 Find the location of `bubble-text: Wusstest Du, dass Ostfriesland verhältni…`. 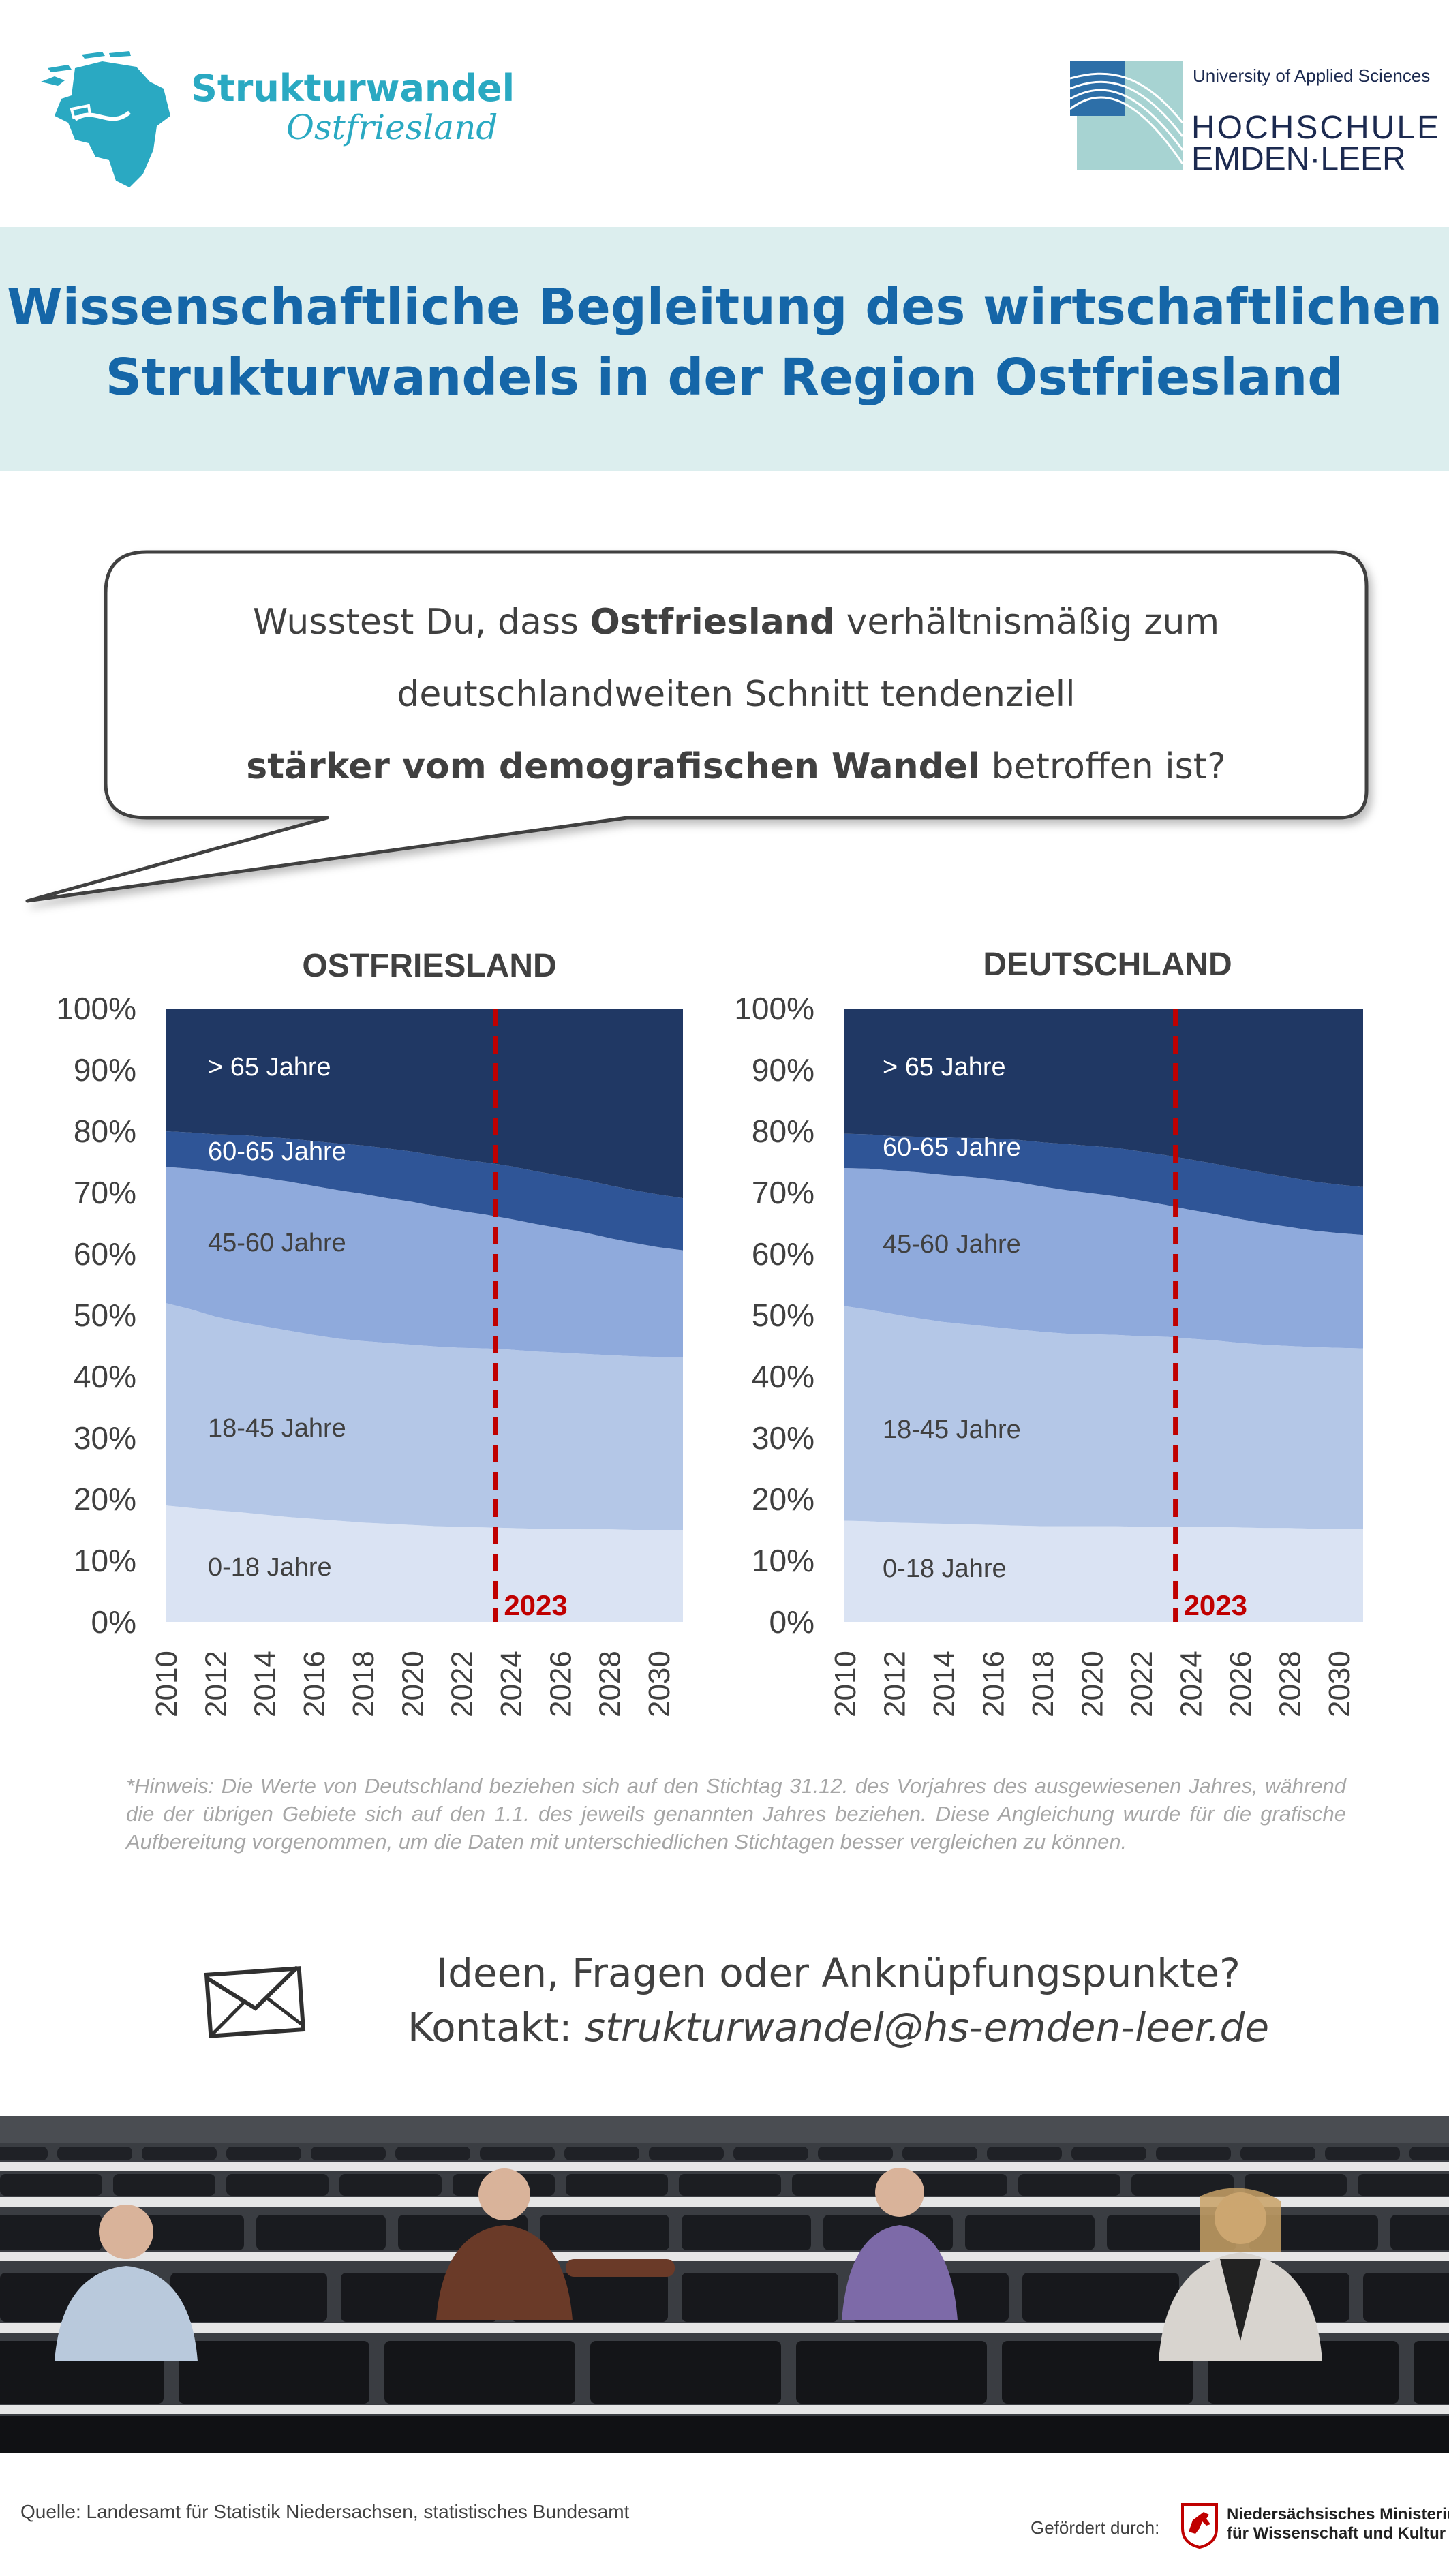

bubble-text: Wusstest Du, dass Ostfriesland verhältni… is located at coordinates (736, 694).